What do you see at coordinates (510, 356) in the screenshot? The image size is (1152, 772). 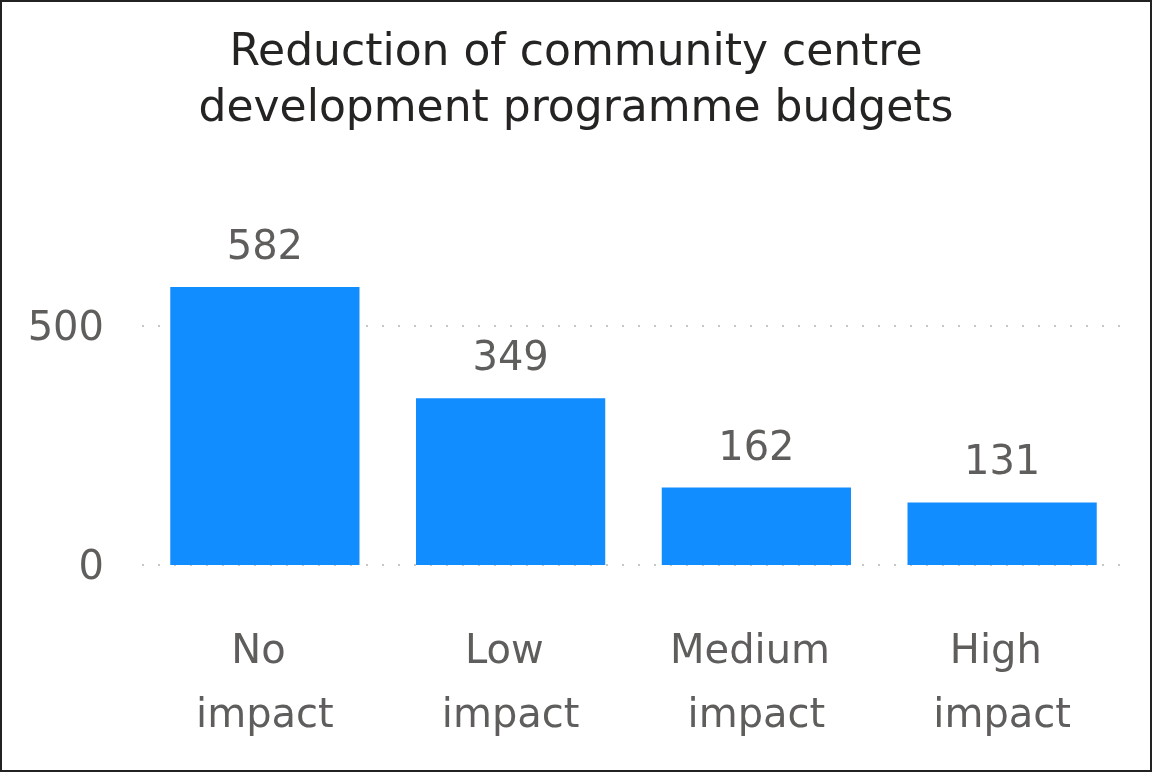 I see `data-label: 349` at bounding box center [510, 356].